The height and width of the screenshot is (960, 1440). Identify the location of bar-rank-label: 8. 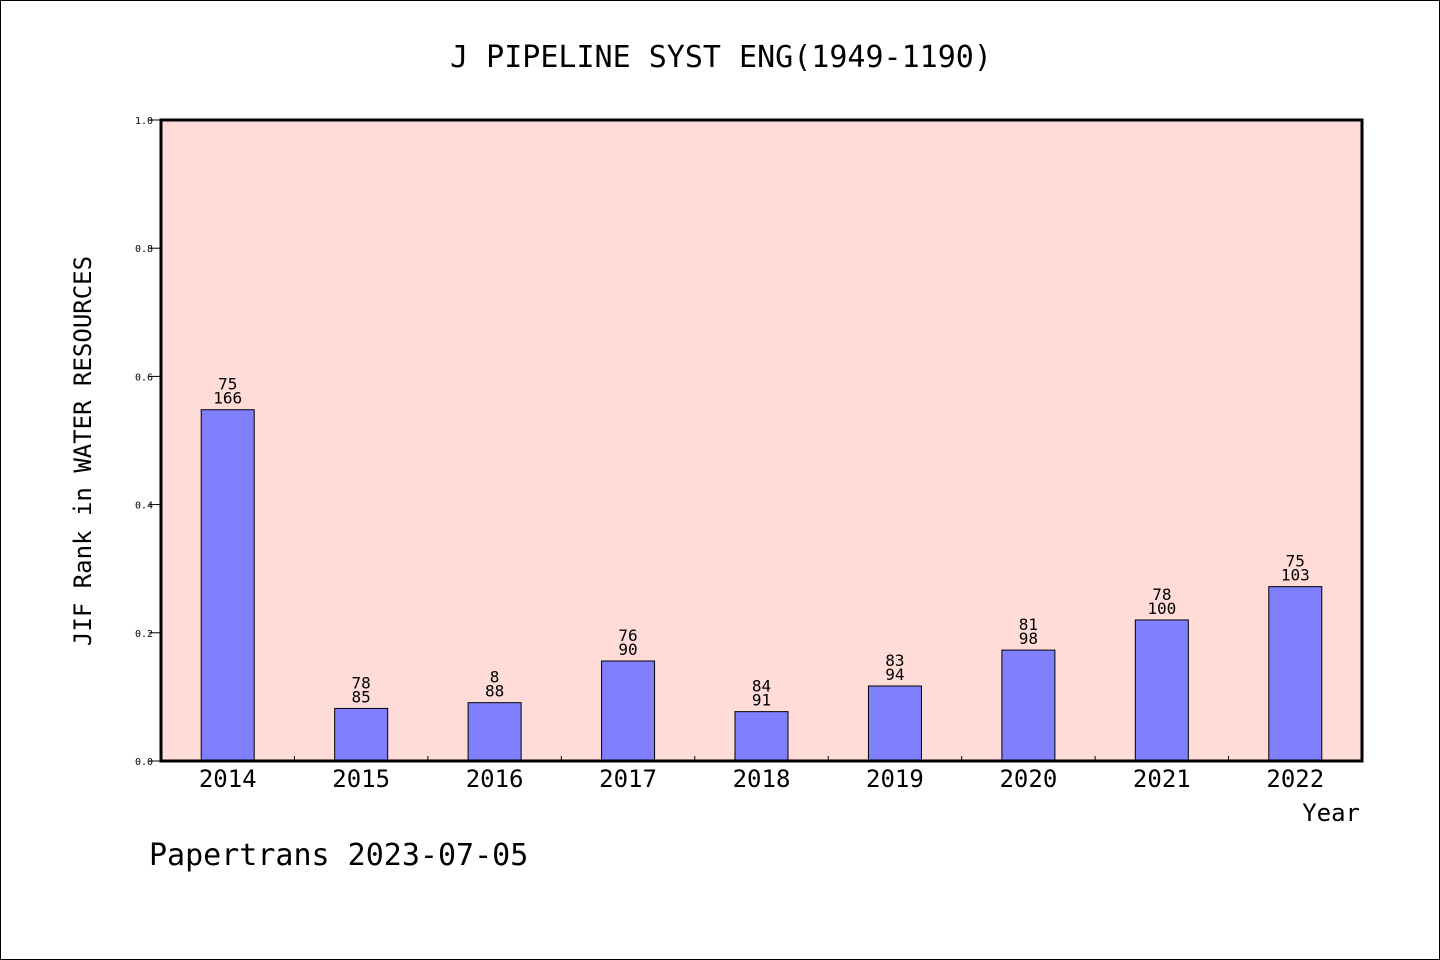
(495, 677).